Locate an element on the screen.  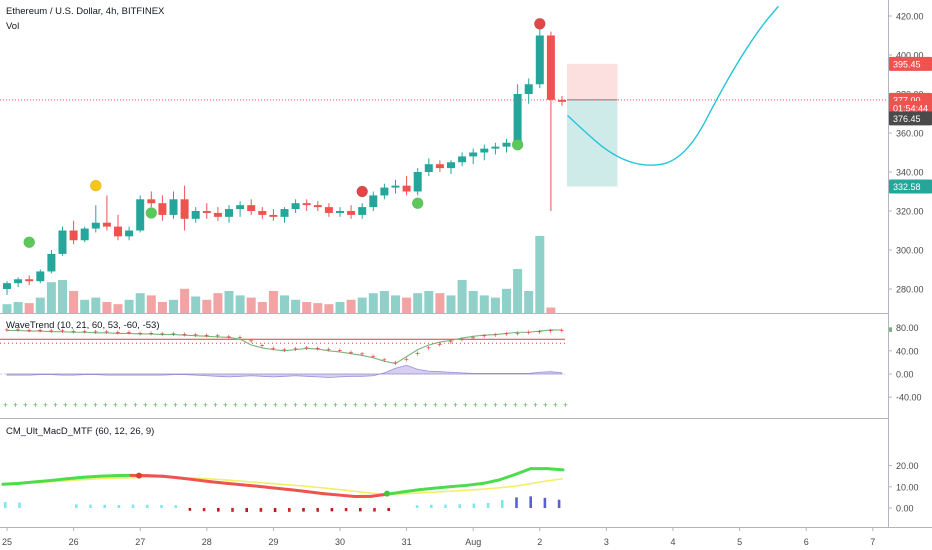
price-badge-label: 332.58 is located at coordinates (907, 187).